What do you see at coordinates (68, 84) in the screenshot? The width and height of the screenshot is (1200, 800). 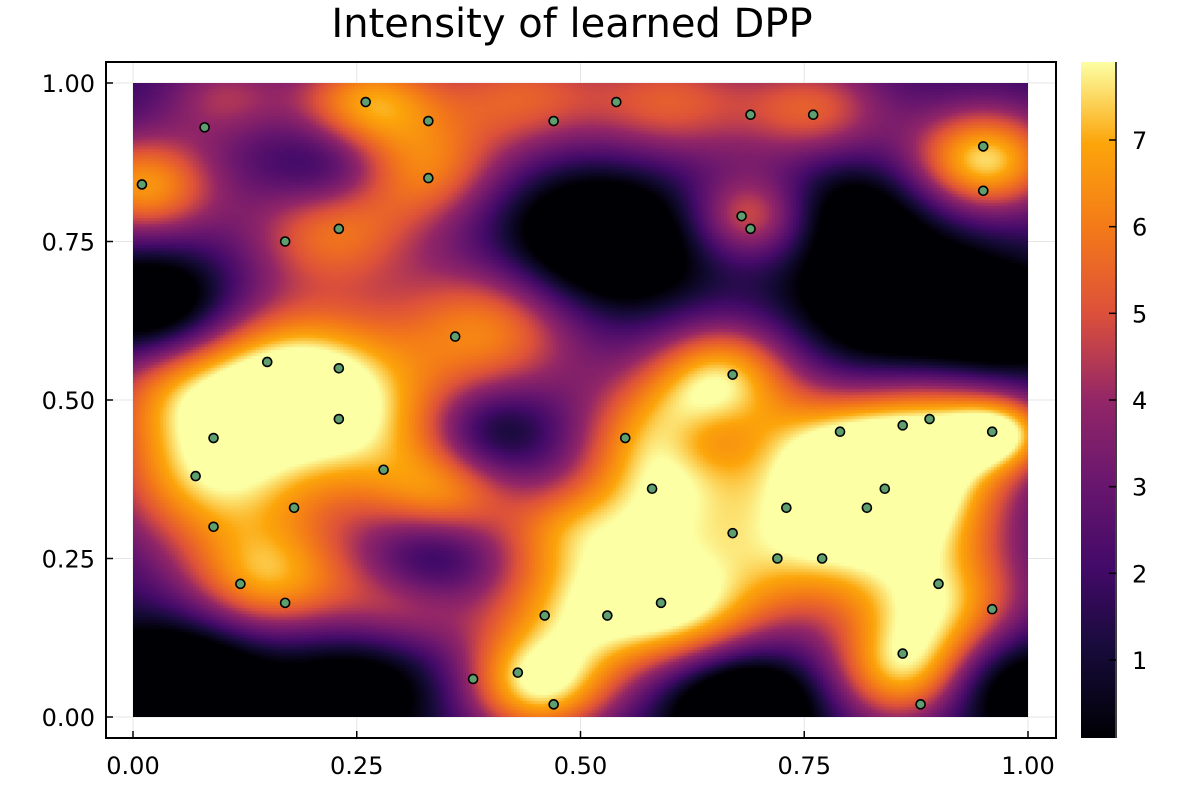 I see `y-tick-label: 1.00` at bounding box center [68, 84].